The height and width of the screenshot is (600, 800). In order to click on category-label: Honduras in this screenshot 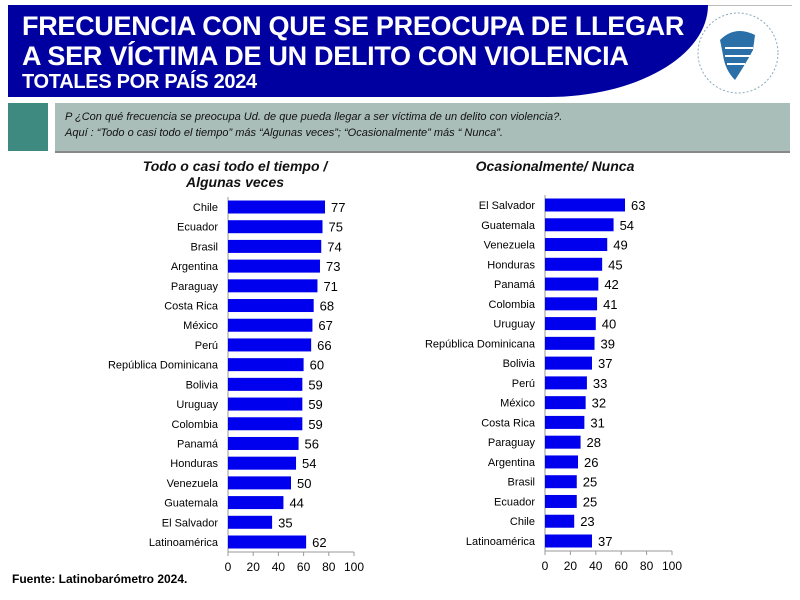, I will do `click(194, 464)`.